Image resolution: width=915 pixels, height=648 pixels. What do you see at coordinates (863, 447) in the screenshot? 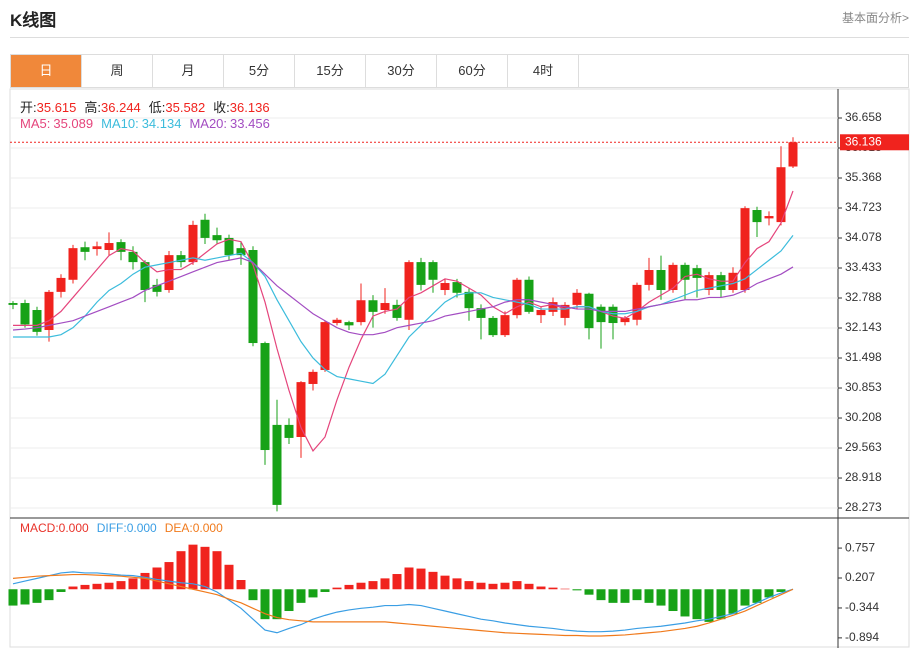
I see `y-tick-label: 29.563` at bounding box center [863, 447].